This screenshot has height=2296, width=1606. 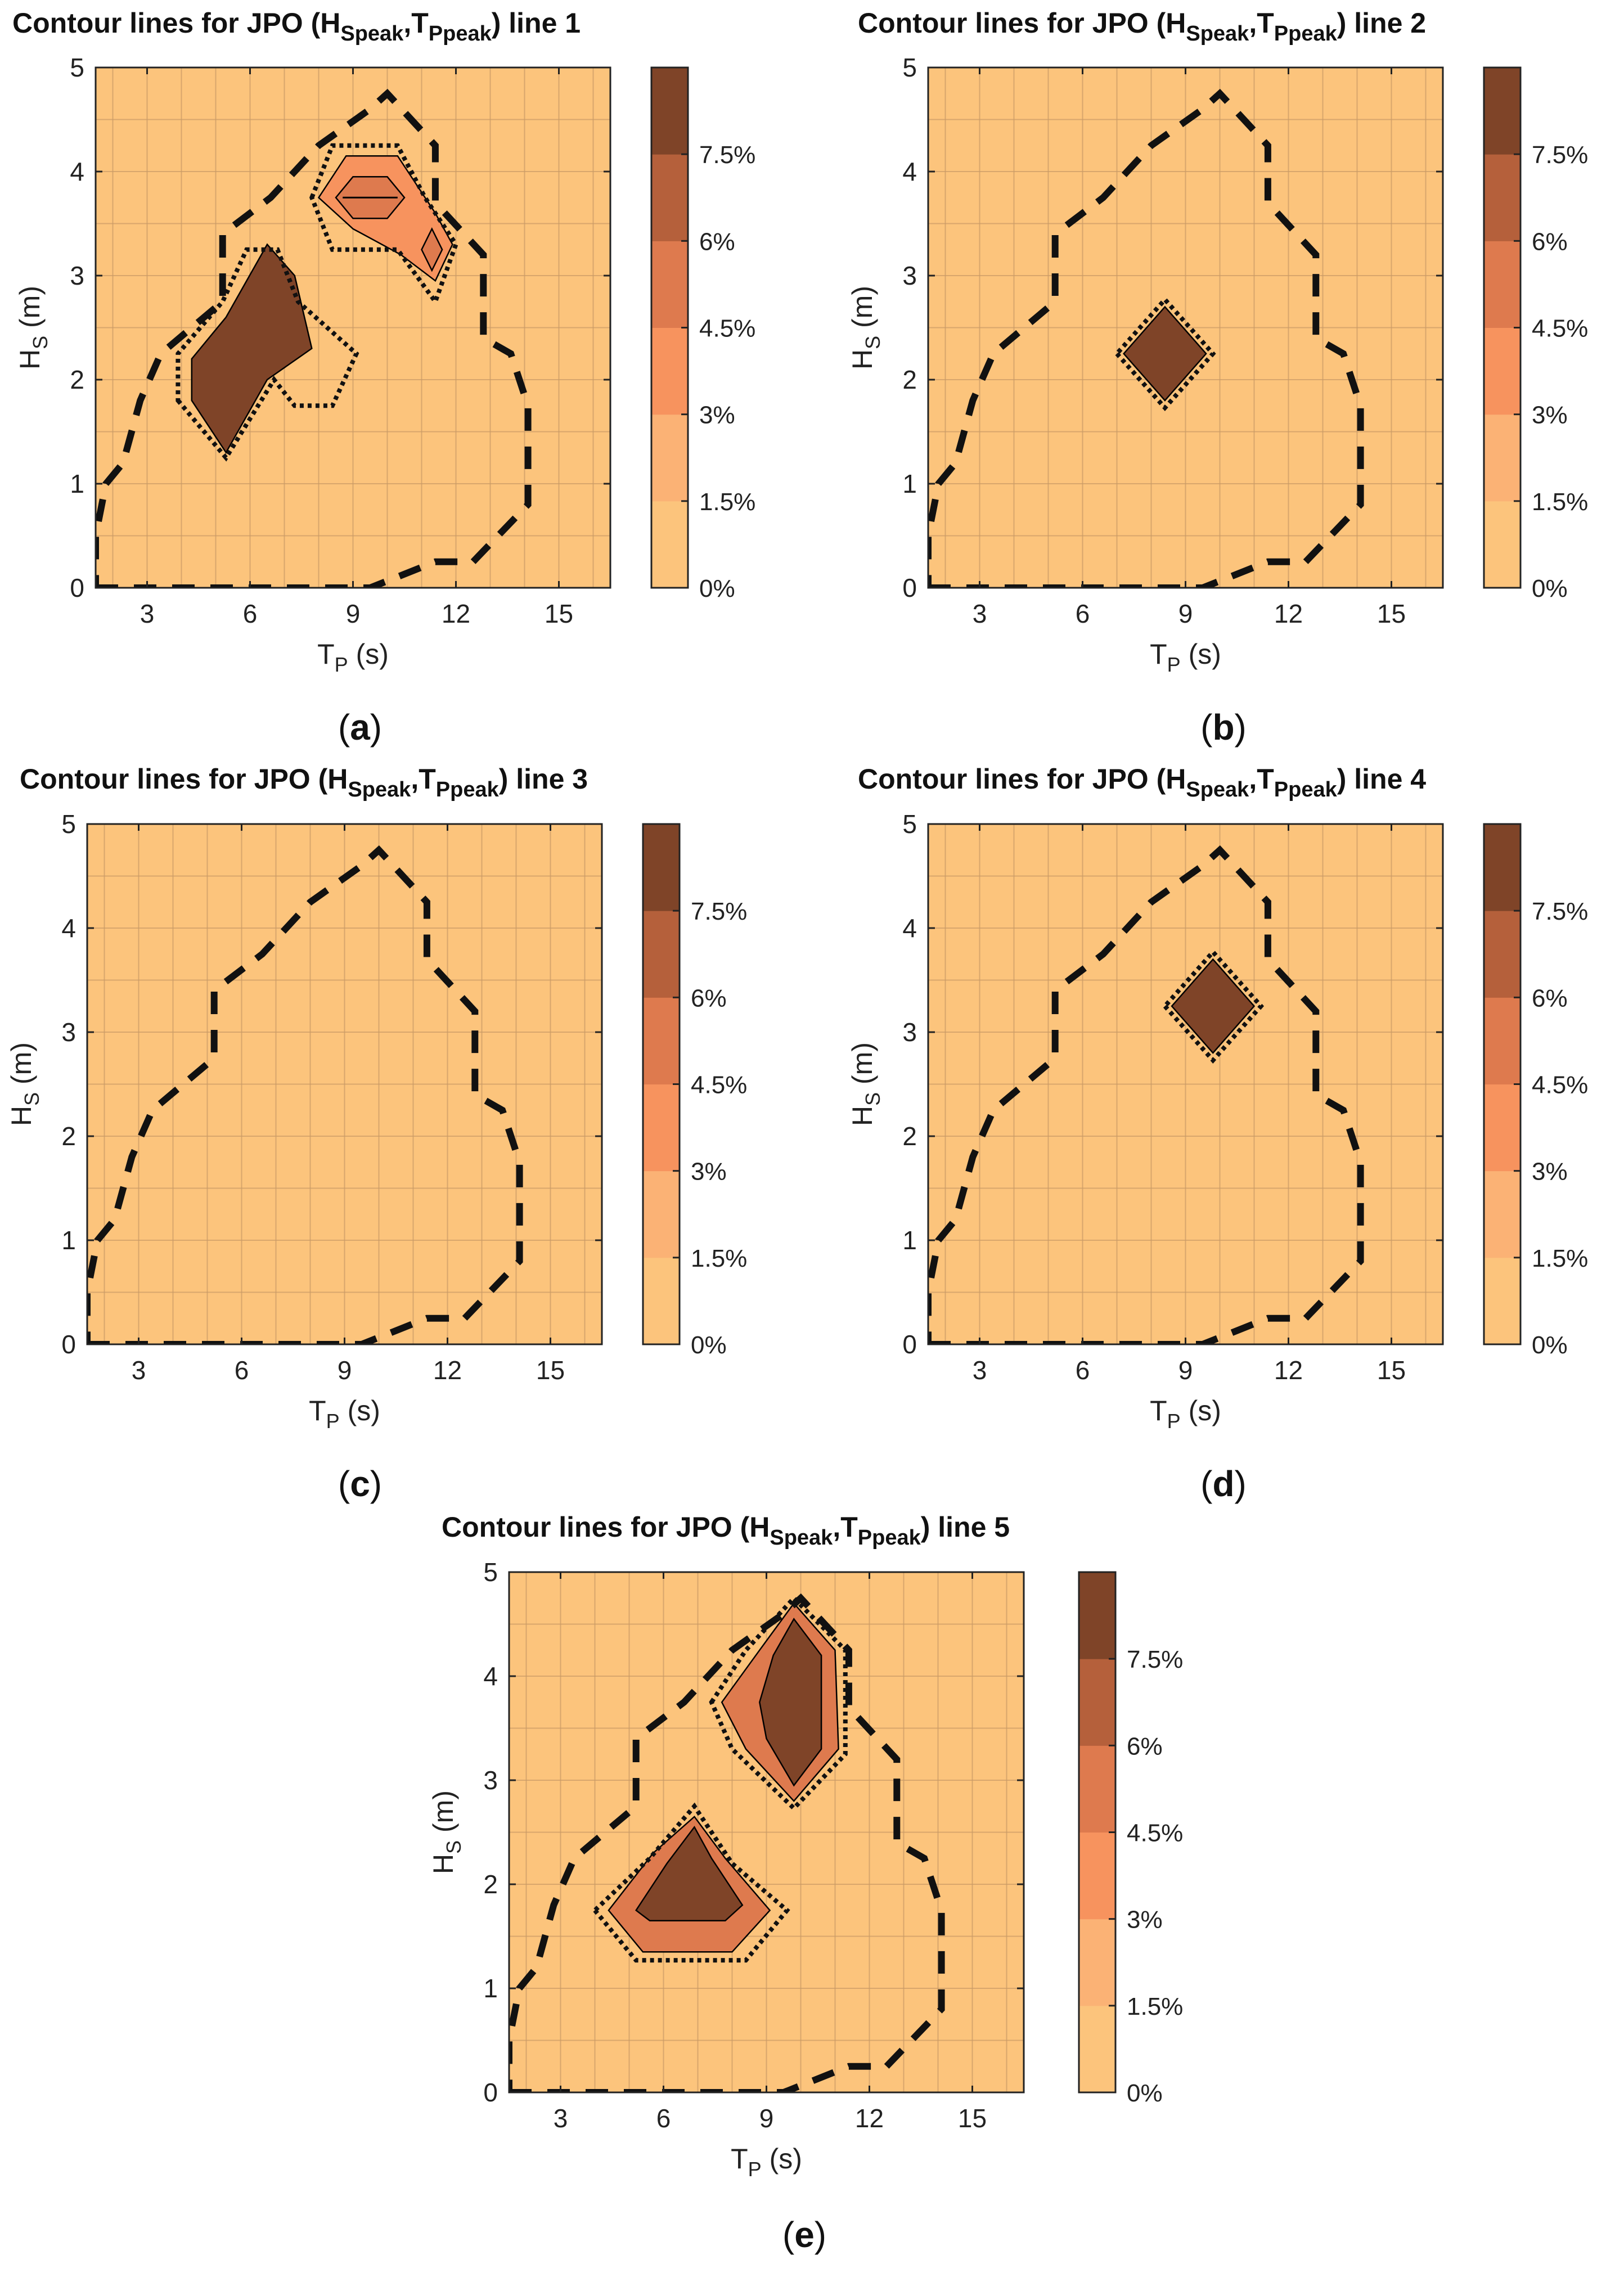 What do you see at coordinates (1185, 1414) in the screenshot?
I see `x-axis-label: TP (s)` at bounding box center [1185, 1414].